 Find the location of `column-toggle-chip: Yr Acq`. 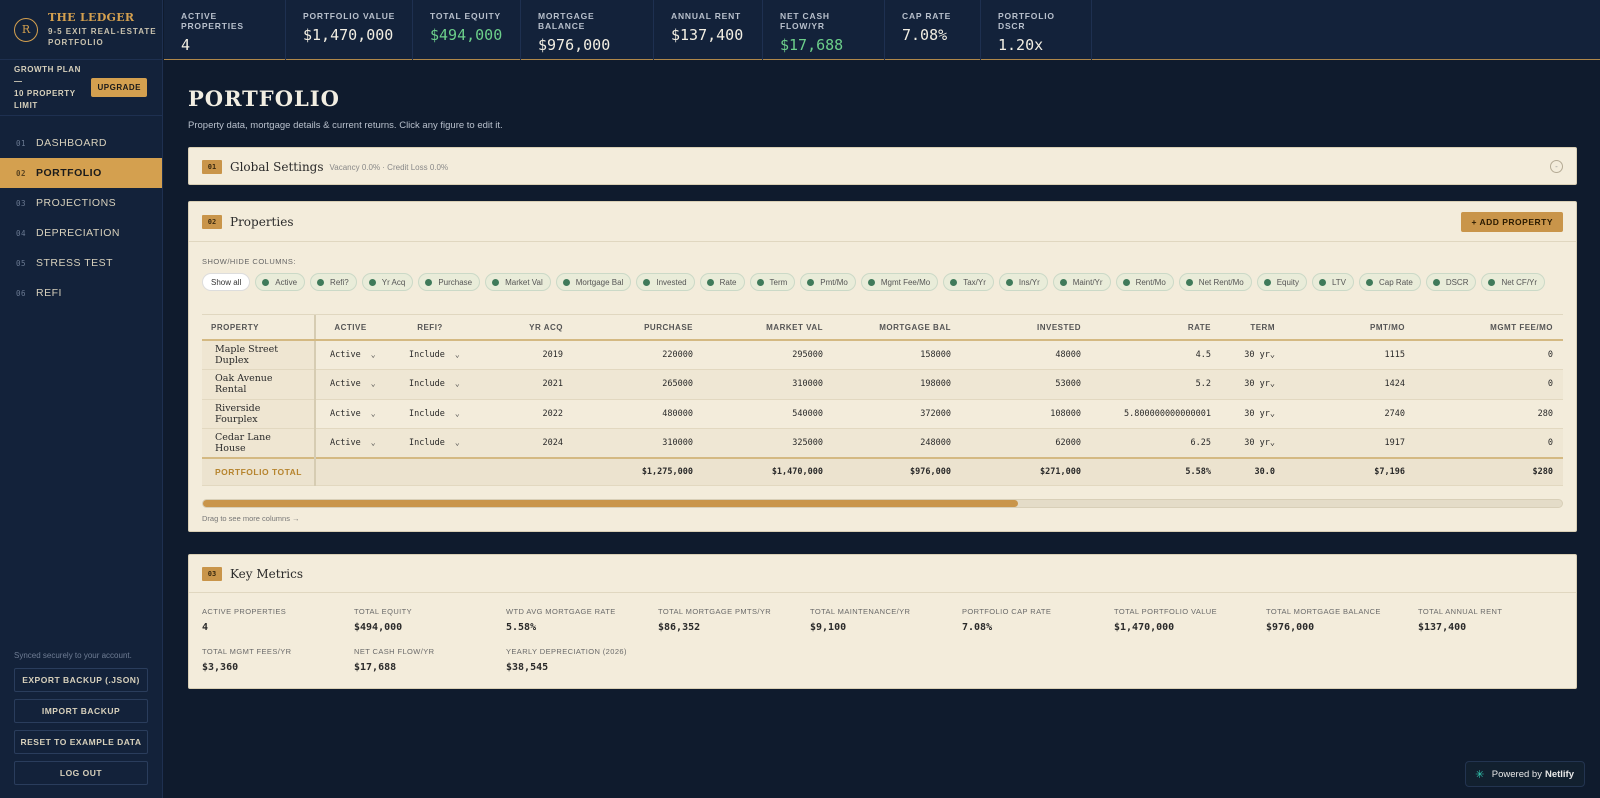

column-toggle-chip: Yr Acq is located at coordinates (387, 282).